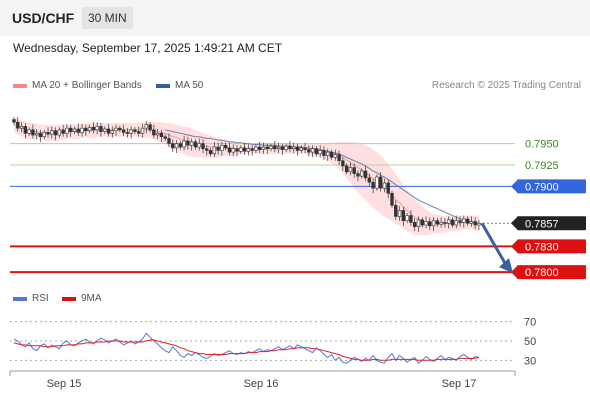 The height and width of the screenshot is (400, 590). I want to click on legend-rsi9: 9MA, so click(82, 298).